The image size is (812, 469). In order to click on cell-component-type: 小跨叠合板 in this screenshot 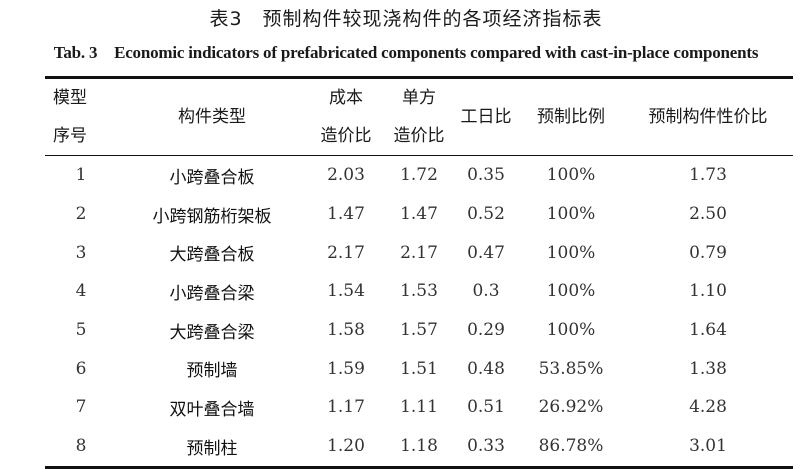, I will do `click(212, 177)`.